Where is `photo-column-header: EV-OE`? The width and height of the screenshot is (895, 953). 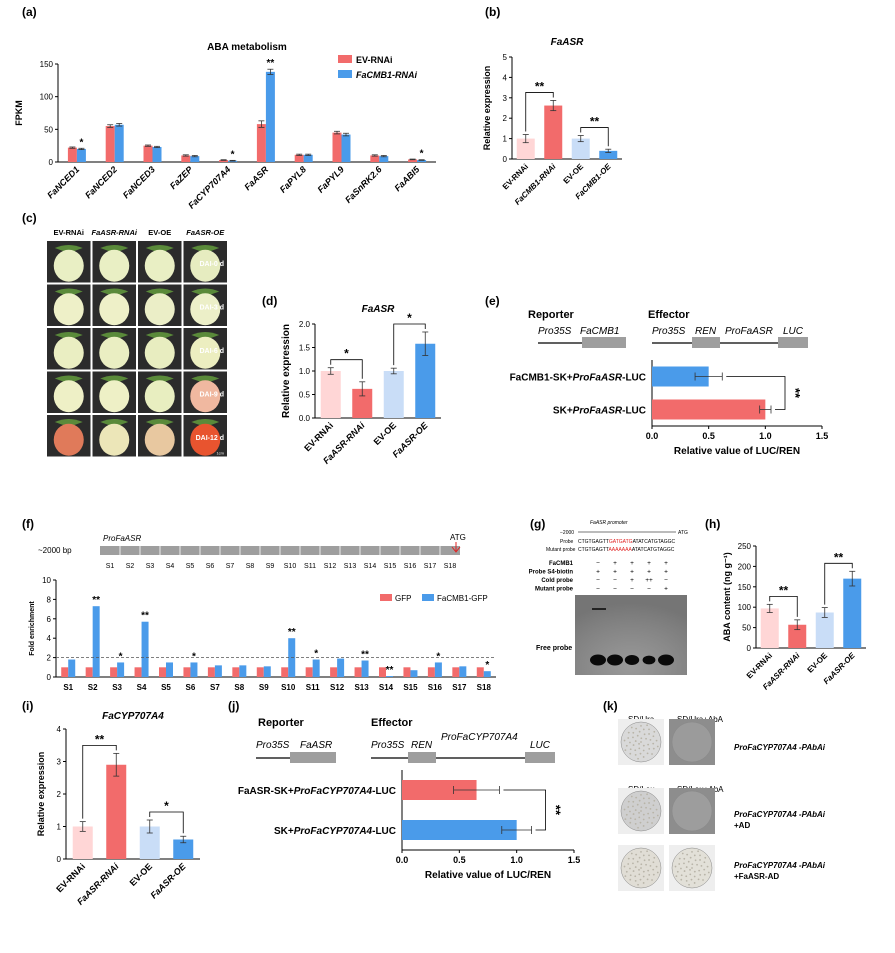
photo-column-header: EV-OE is located at coordinates (159, 232).